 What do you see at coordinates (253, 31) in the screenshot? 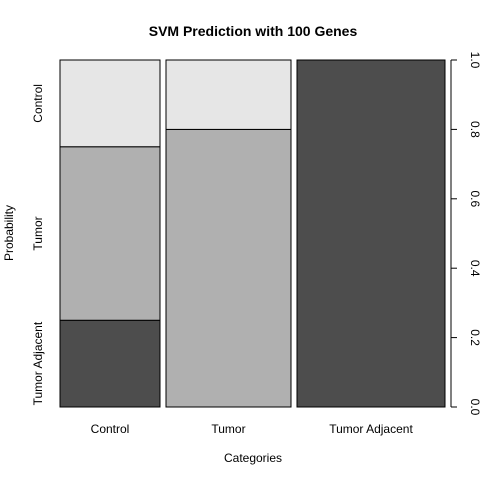
I see `chart-title: SVM Prediction with 100 Genes` at bounding box center [253, 31].